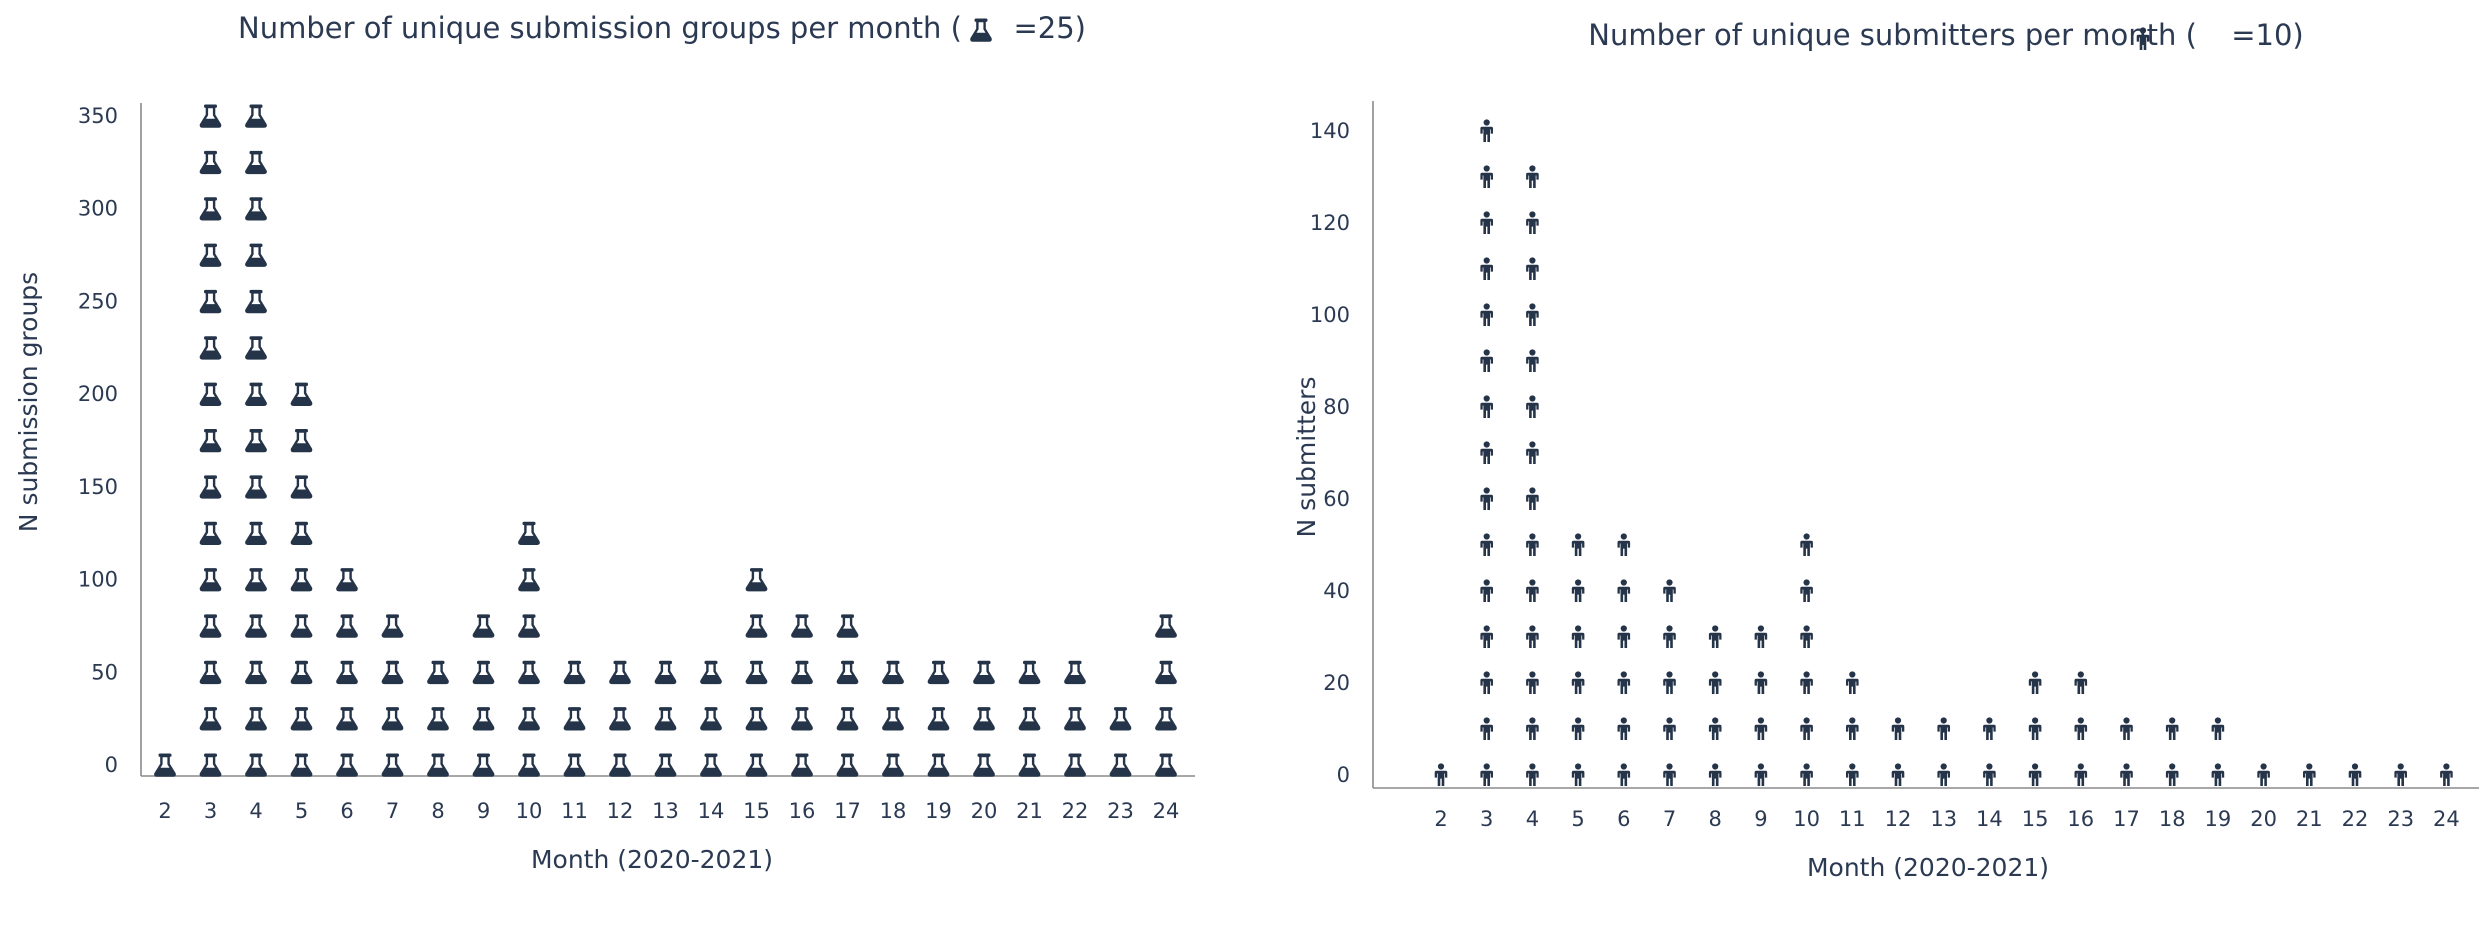 The height and width of the screenshot is (940, 2481). I want to click on x-tick-label: 19, so click(2218, 819).